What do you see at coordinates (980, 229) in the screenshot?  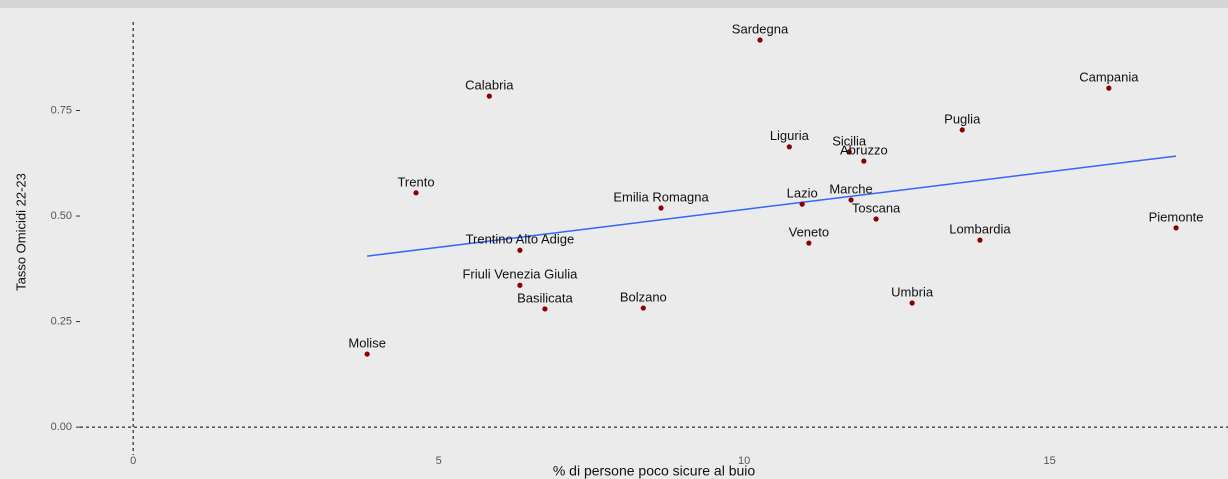 I see `point-label: Lombardia` at bounding box center [980, 229].